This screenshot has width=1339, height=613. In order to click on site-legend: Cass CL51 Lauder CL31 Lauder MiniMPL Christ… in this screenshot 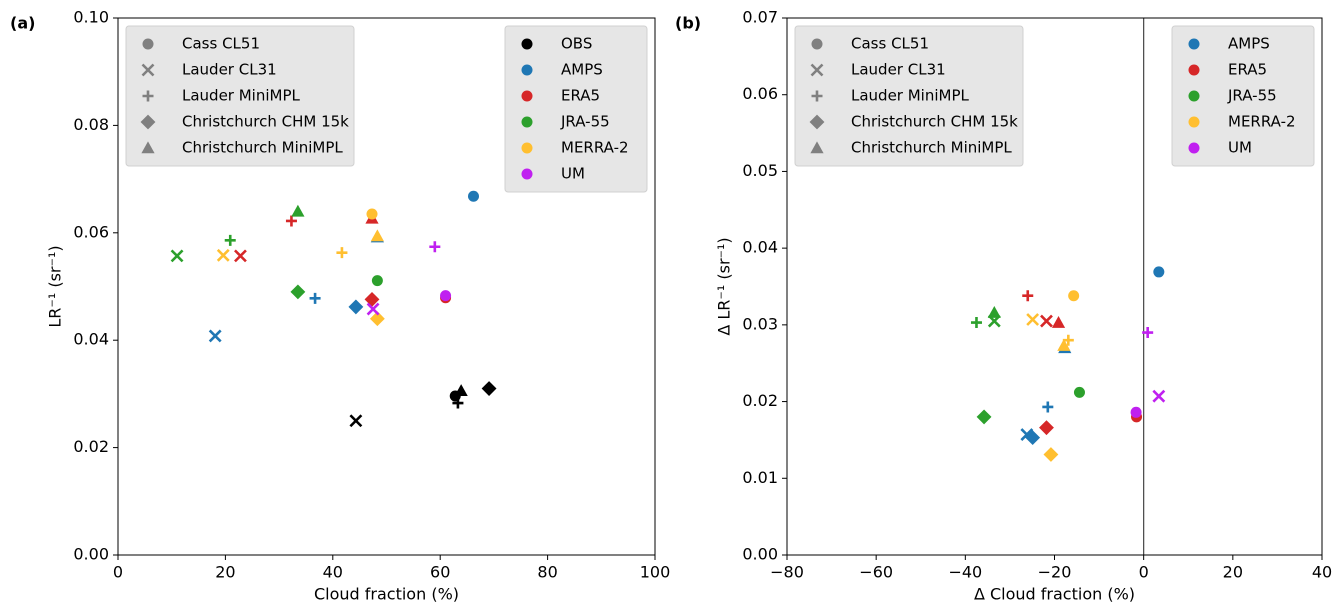, I will do `click(909, 96)`.